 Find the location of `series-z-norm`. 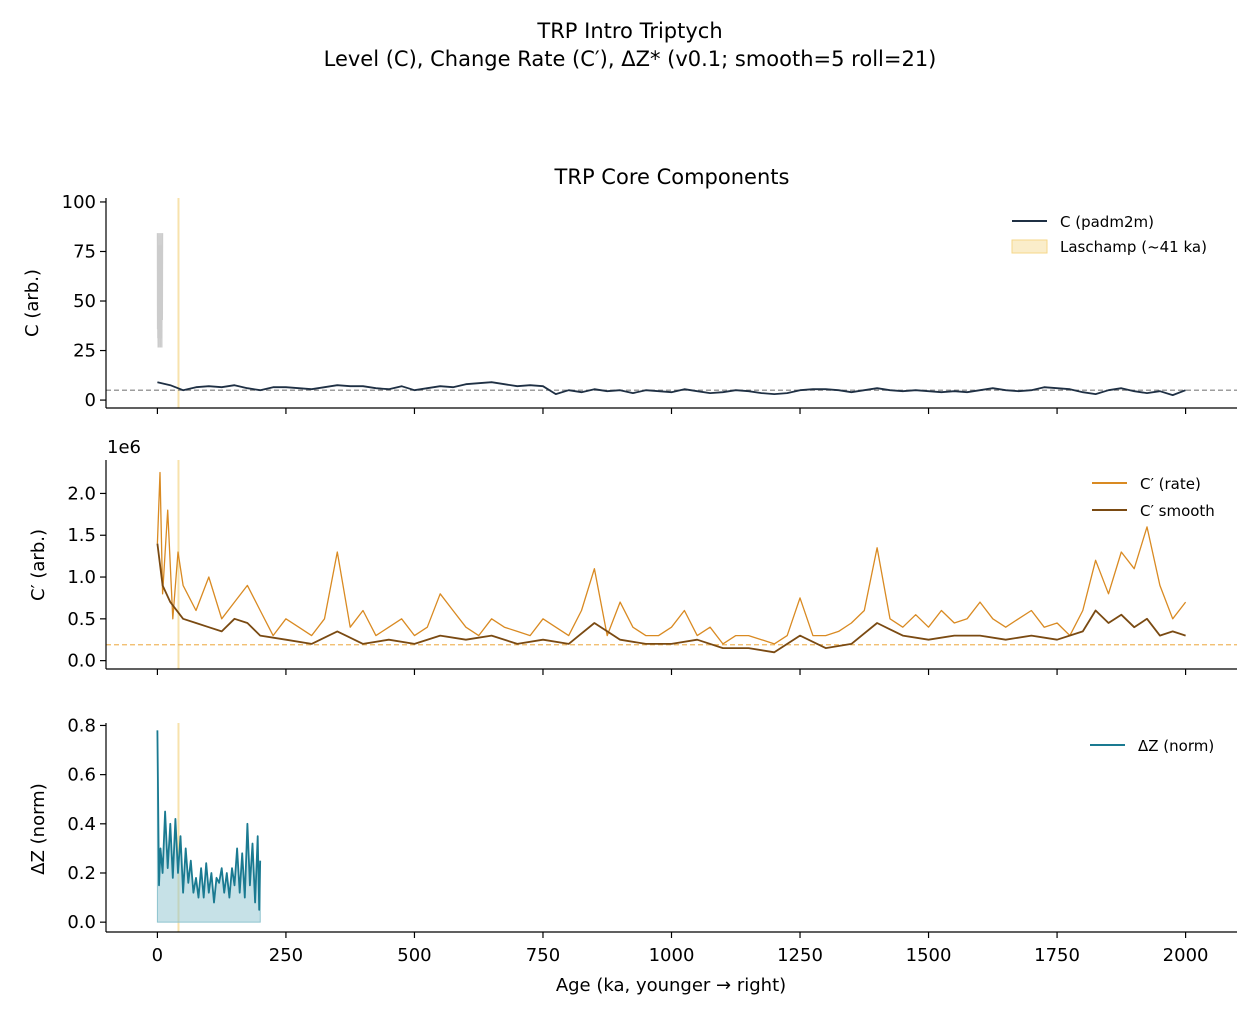

series-z-norm is located at coordinates (209, 820).